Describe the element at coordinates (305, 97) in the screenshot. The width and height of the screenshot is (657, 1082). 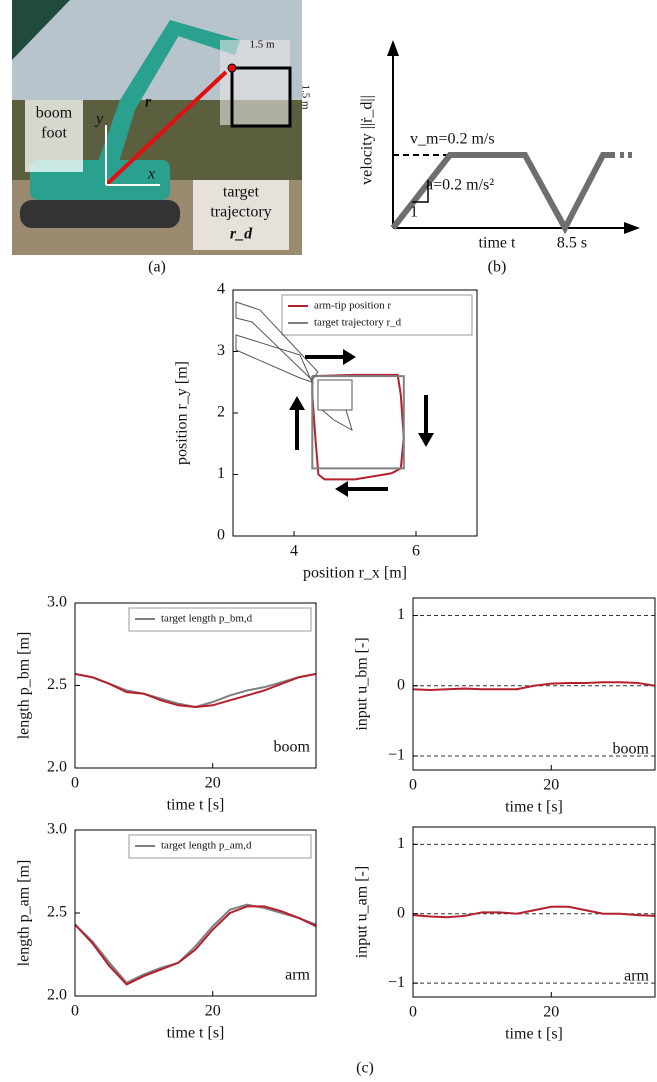
I see `height-label: 1.5 m` at that location.